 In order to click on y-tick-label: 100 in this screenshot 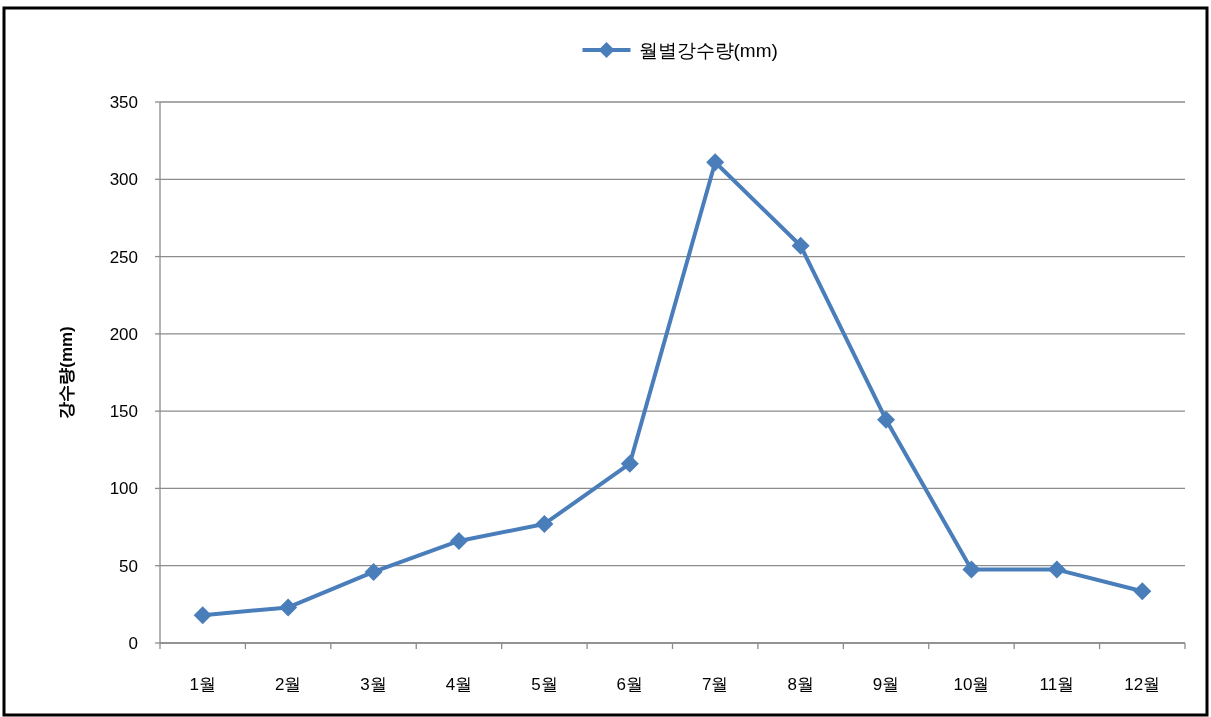, I will do `click(123, 489)`.